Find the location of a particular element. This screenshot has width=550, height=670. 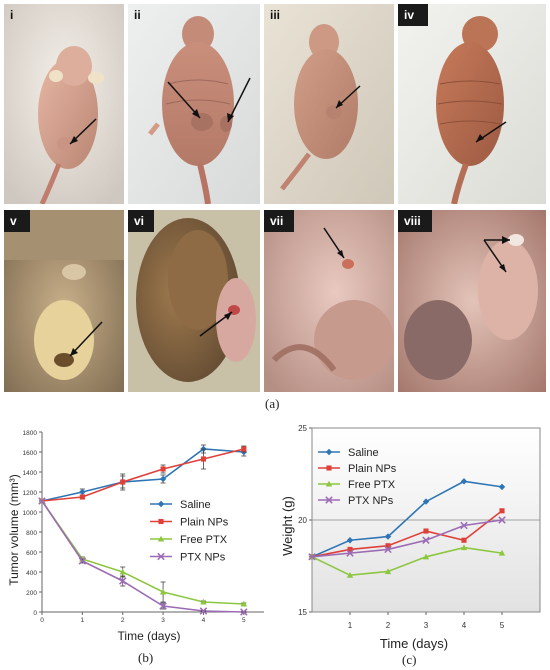

photo-label: iii is located at coordinates (275, 15).